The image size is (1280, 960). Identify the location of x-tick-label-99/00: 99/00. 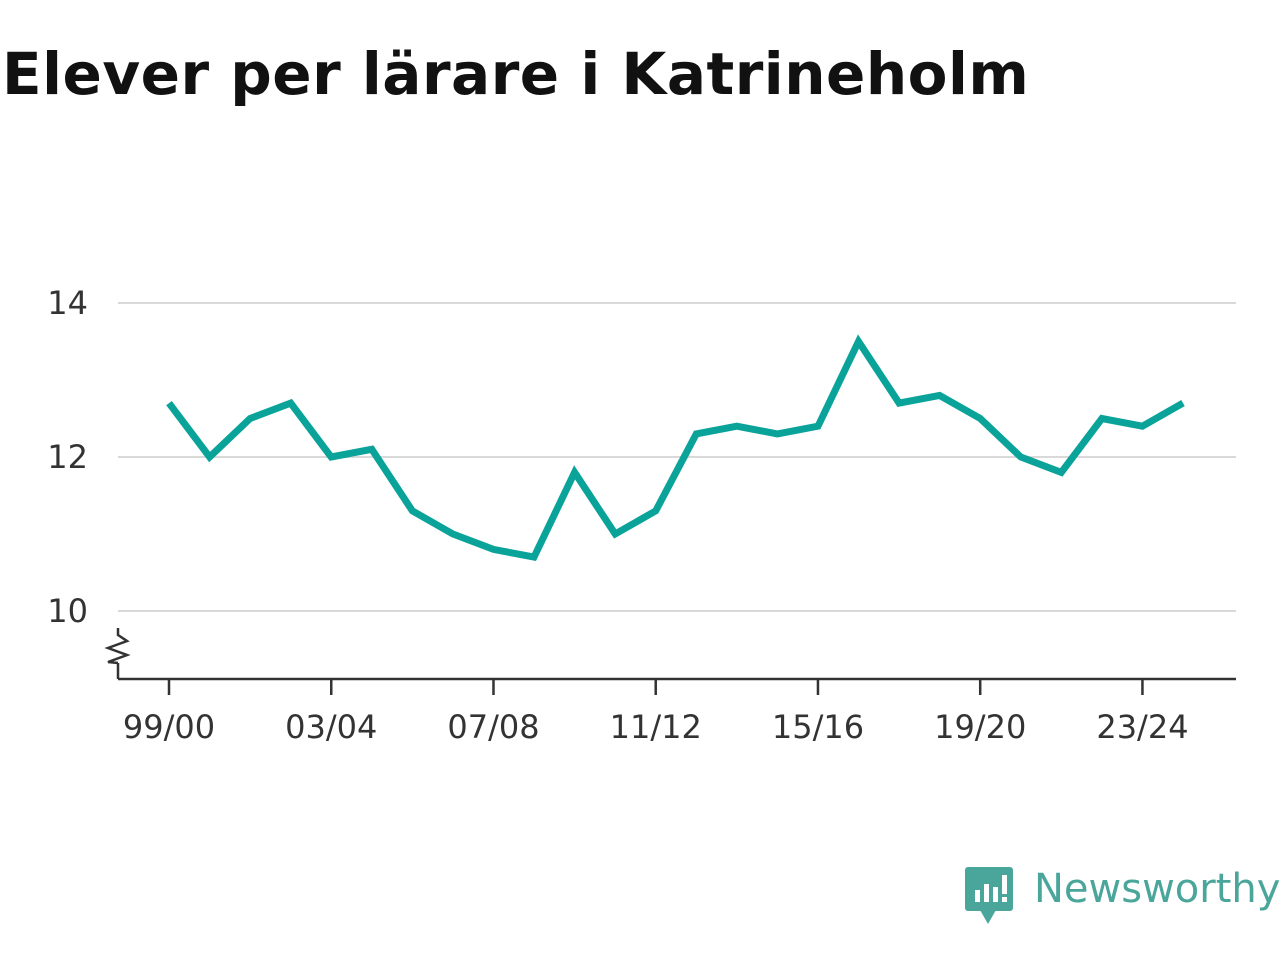
(169, 727).